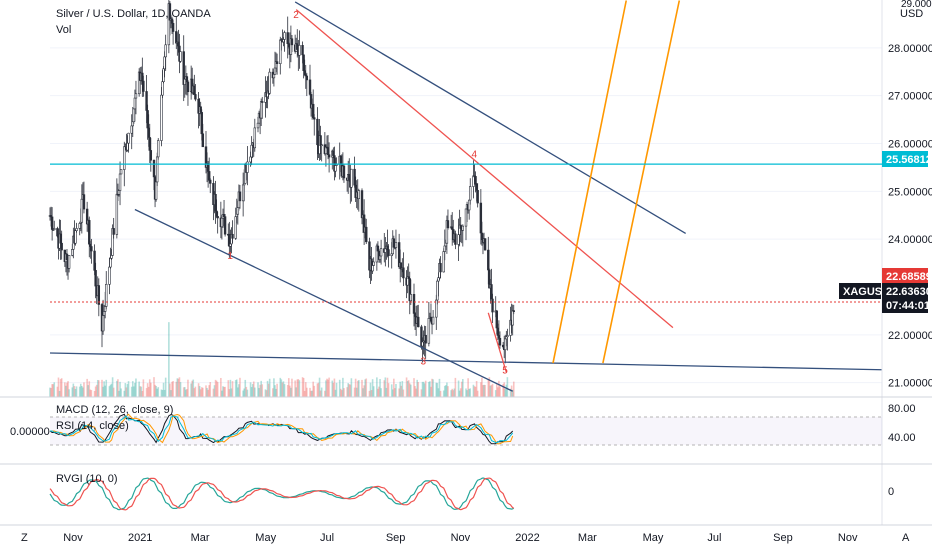 This screenshot has width=932, height=550. Describe the element at coordinates (891, 492) in the screenshot. I see `rvgi-axis-tick: 0` at that location.